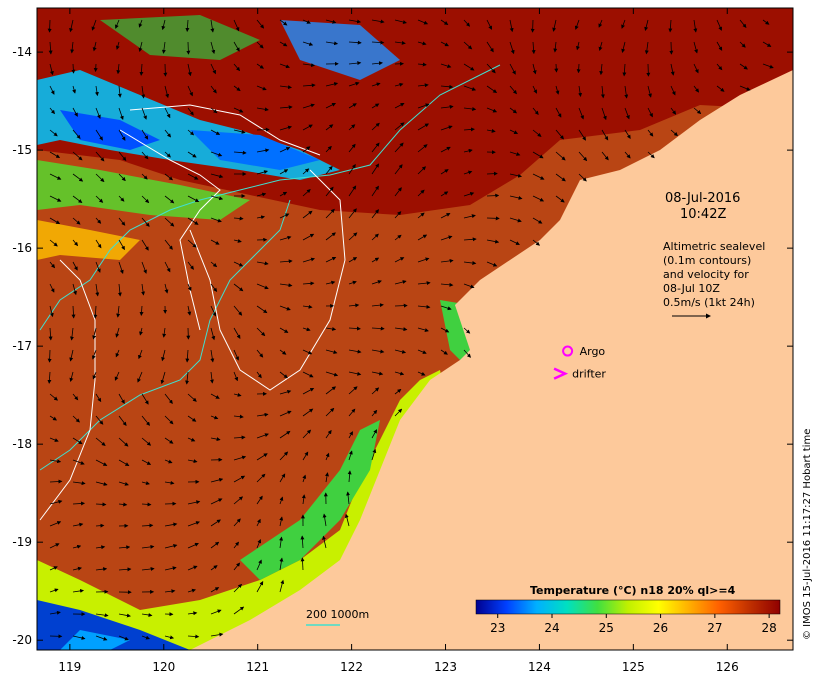 The height and width of the screenshot is (680, 820). I want to click on drifter-label: drifter, so click(589, 374).